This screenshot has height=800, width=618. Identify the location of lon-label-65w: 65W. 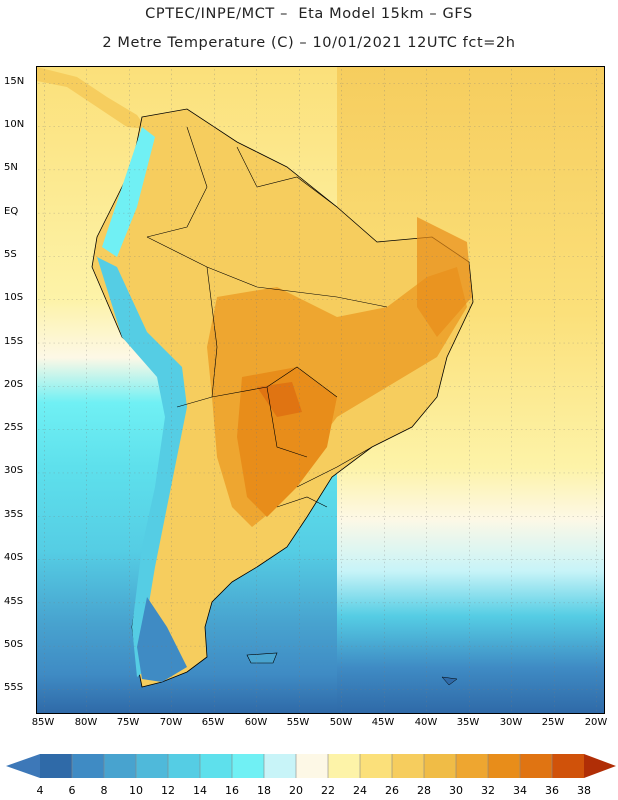
(213, 722).